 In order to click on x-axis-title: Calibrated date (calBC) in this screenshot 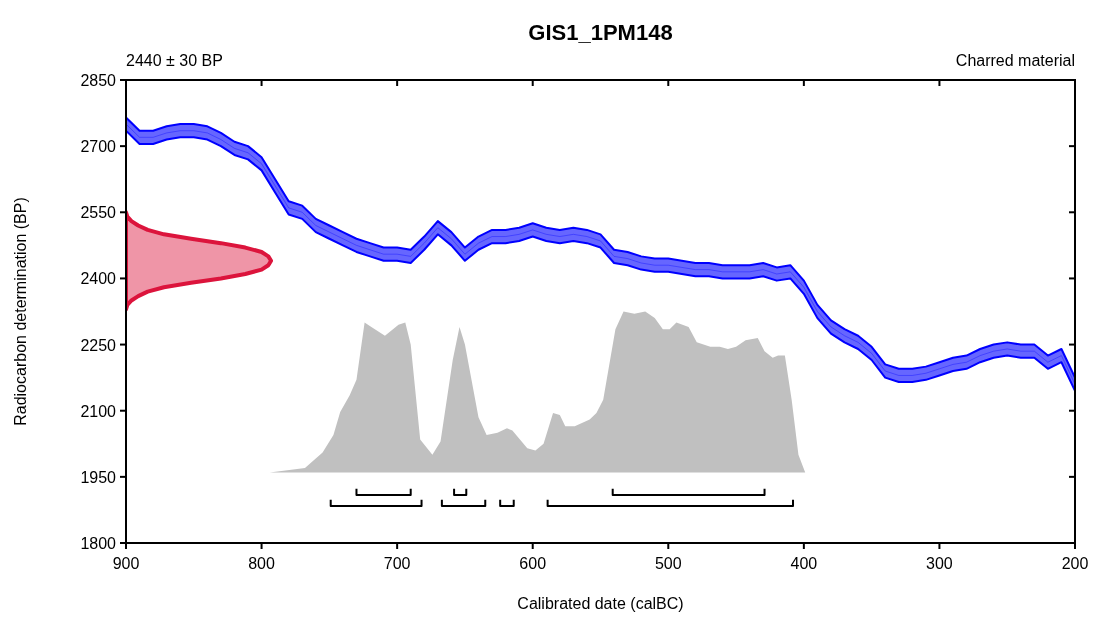, I will do `click(600, 603)`.